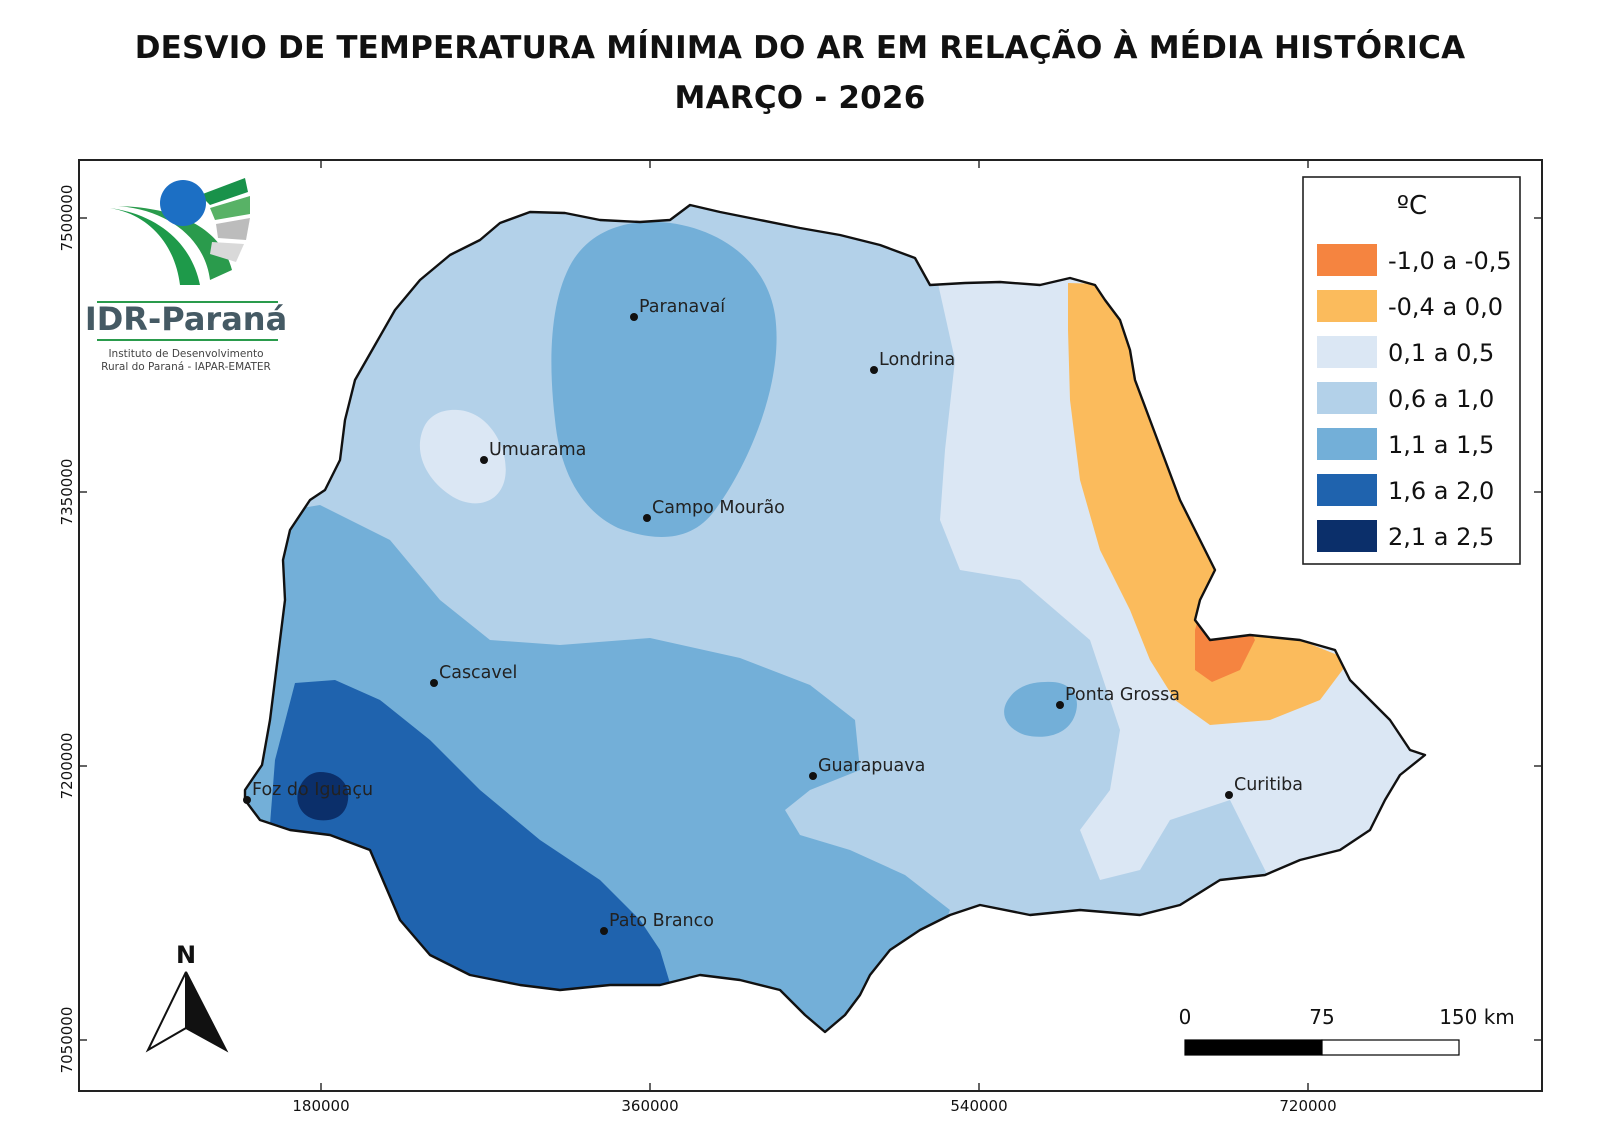 The width and height of the screenshot is (1600, 1131). Describe the element at coordinates (1441, 537) in the screenshot. I see `legend-label: 2,1 a 2,5` at that location.